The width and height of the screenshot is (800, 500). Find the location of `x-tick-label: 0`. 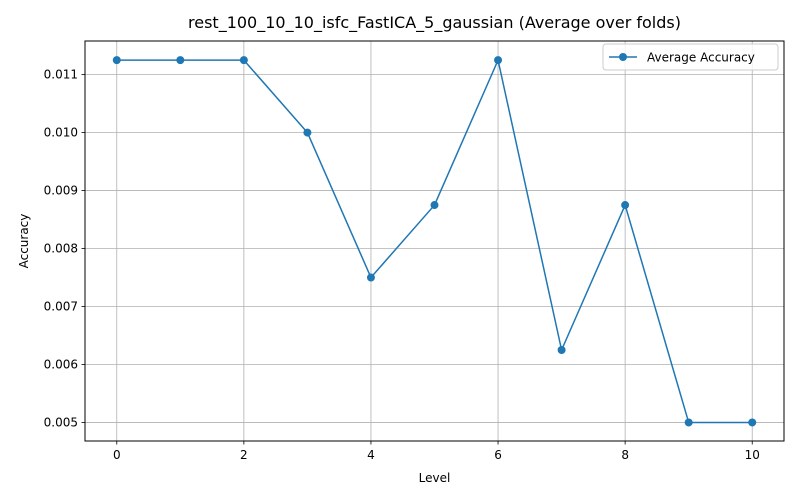

x-tick-label: 0 is located at coordinates (117, 455).